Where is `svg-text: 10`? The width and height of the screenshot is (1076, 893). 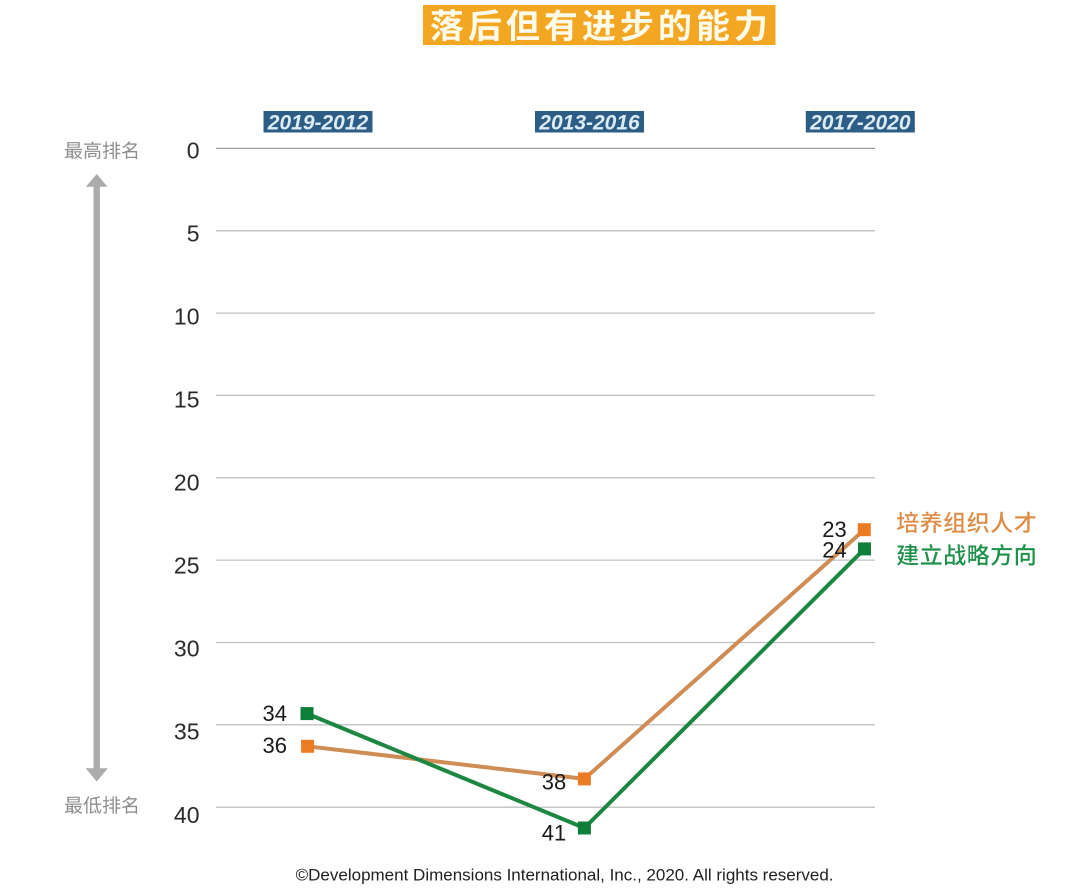 svg-text: 10 is located at coordinates (187, 316).